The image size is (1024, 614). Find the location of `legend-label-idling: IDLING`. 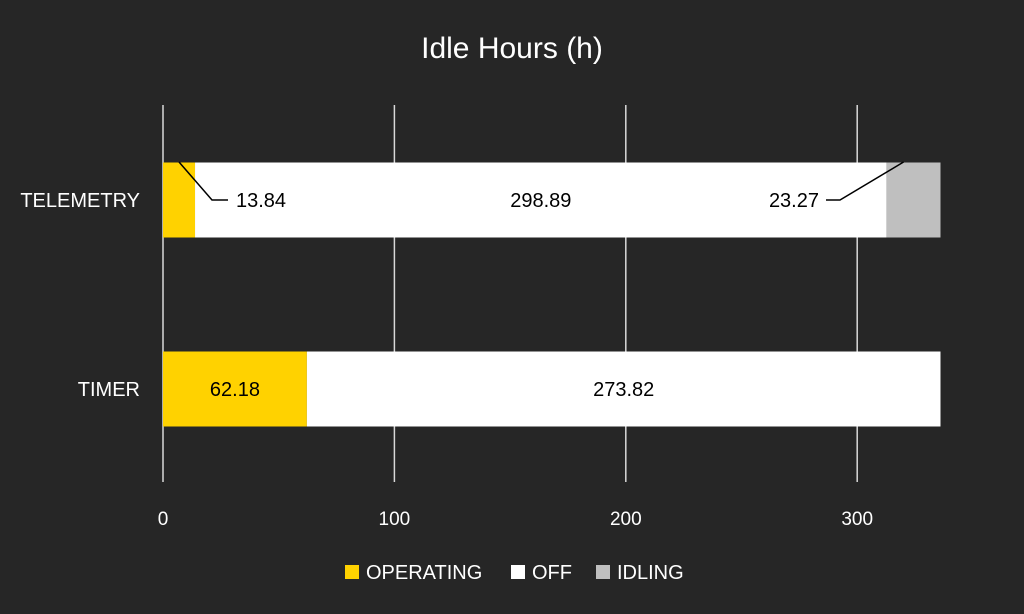

legend-label-idling: IDLING is located at coordinates (650, 573).